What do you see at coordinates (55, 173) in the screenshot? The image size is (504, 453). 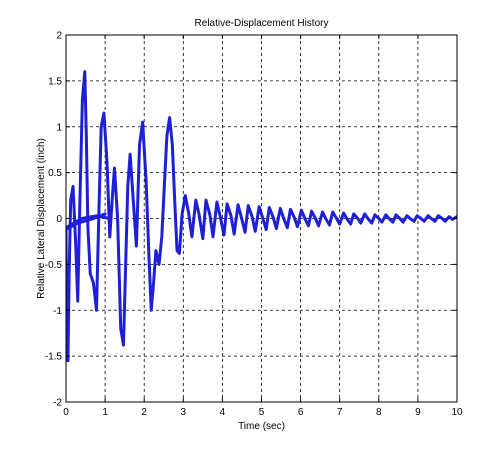 I see `y-tick-label: 0.5` at bounding box center [55, 173].